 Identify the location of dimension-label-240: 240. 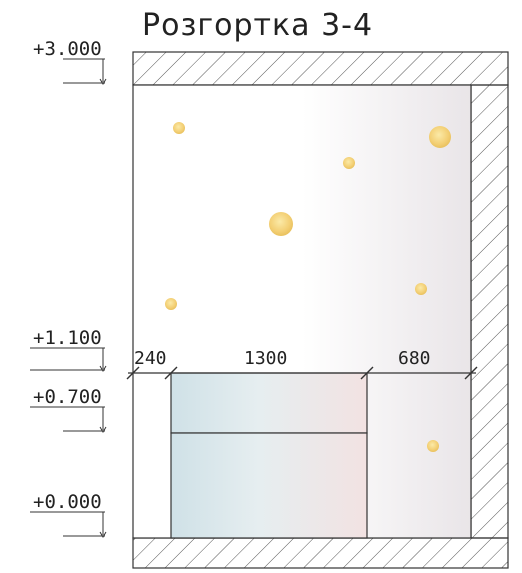
(150, 358).